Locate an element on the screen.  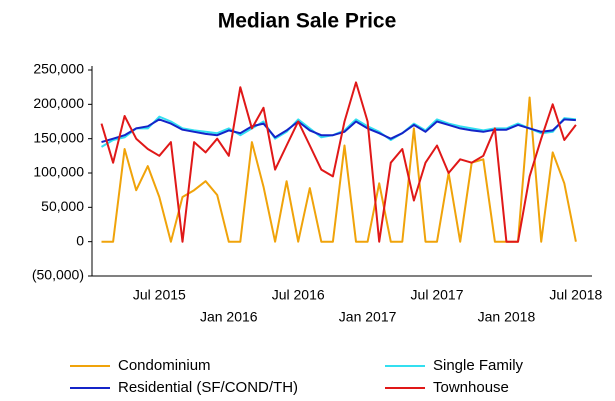
y-tick-label: 0 is located at coordinates (80, 240).